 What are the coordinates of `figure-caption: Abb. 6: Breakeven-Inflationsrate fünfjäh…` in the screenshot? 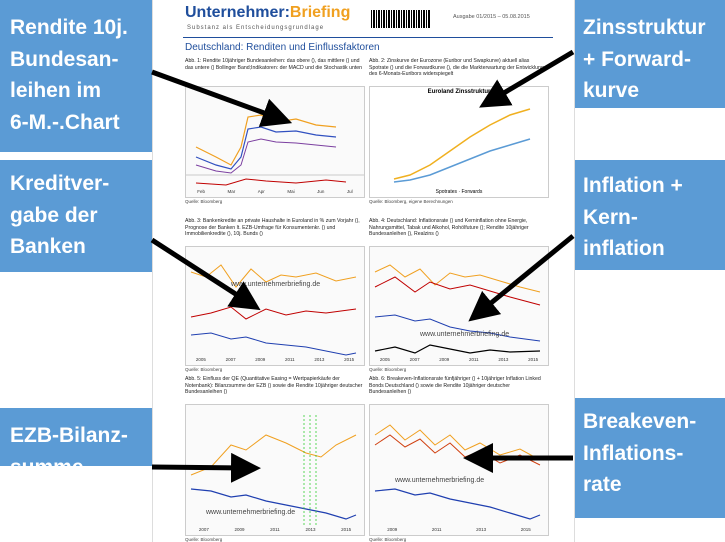 It's located at (455, 385).